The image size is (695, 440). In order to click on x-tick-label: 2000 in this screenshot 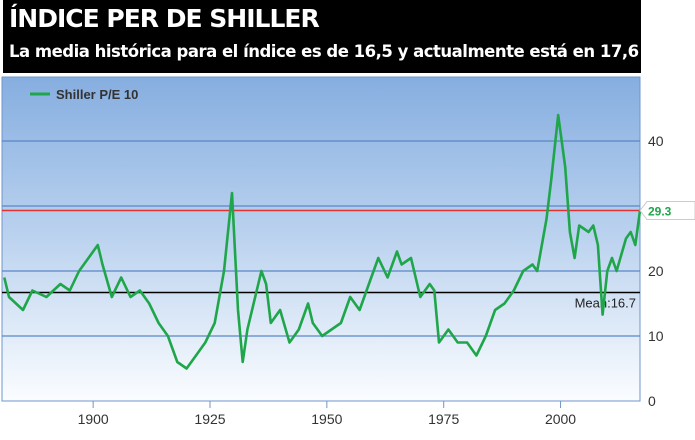, I will do `click(560, 419)`.